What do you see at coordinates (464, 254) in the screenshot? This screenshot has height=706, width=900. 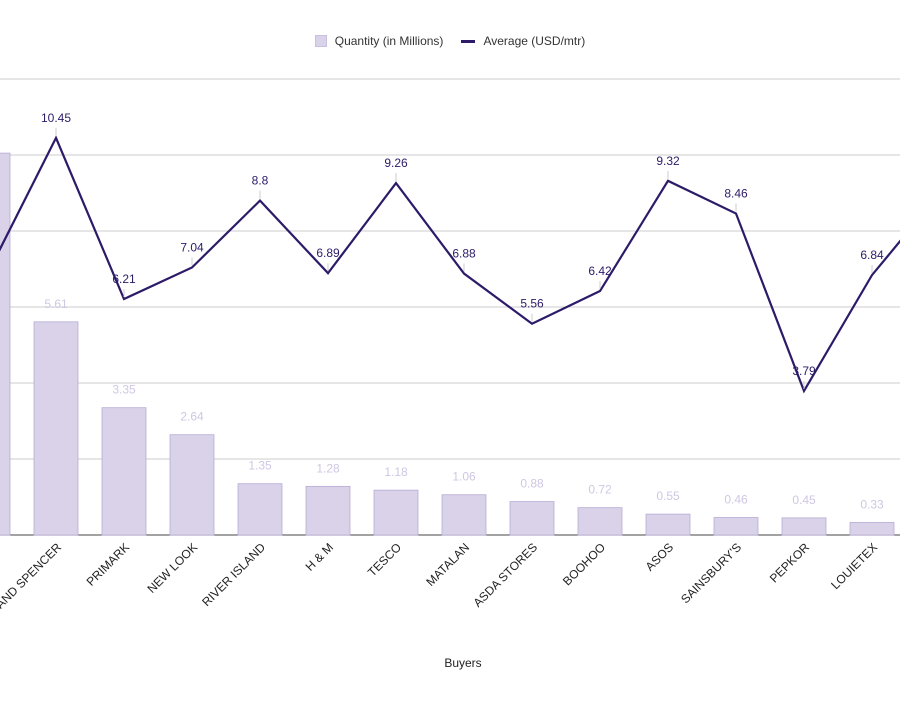 I see `line-value-label: 6.88` at bounding box center [464, 254].